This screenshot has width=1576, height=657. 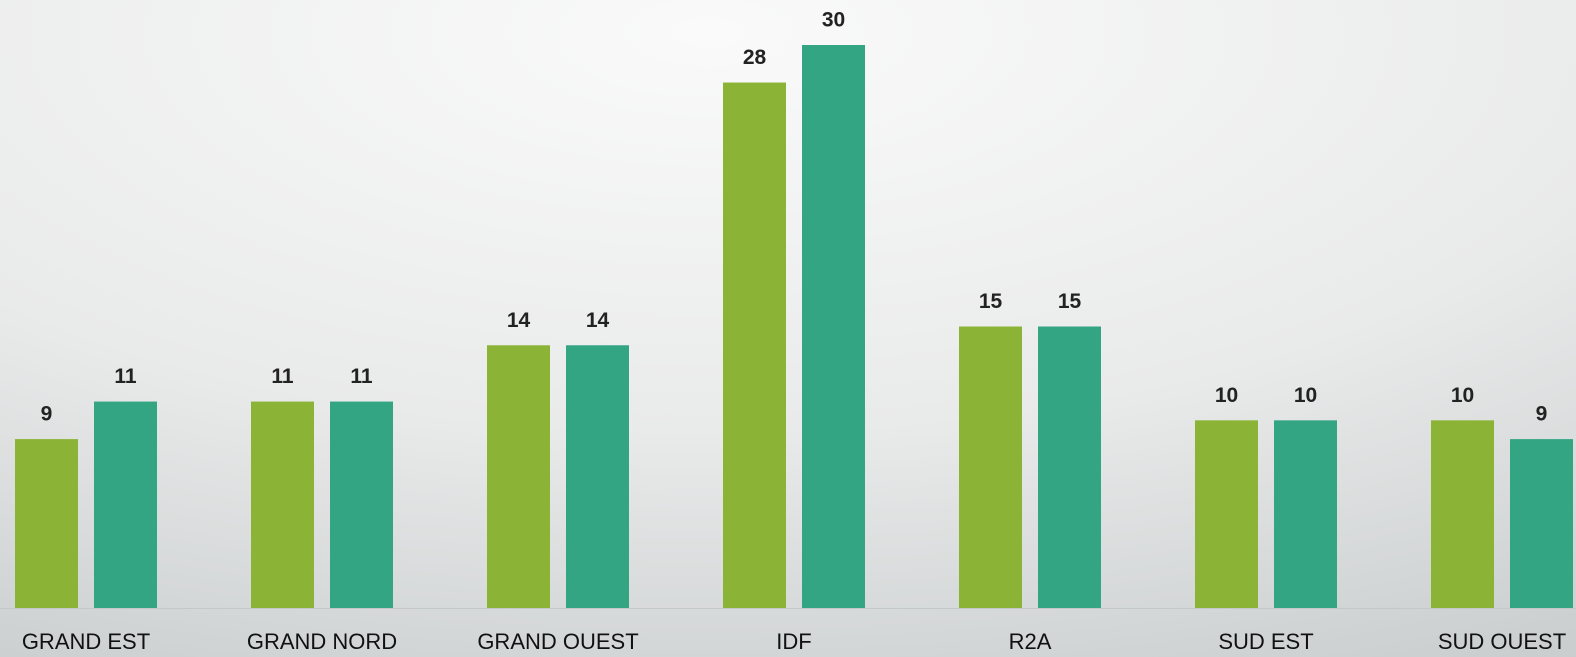 What do you see at coordinates (322, 641) in the screenshot?
I see `x-tick-label: GRAND NORD` at bounding box center [322, 641].